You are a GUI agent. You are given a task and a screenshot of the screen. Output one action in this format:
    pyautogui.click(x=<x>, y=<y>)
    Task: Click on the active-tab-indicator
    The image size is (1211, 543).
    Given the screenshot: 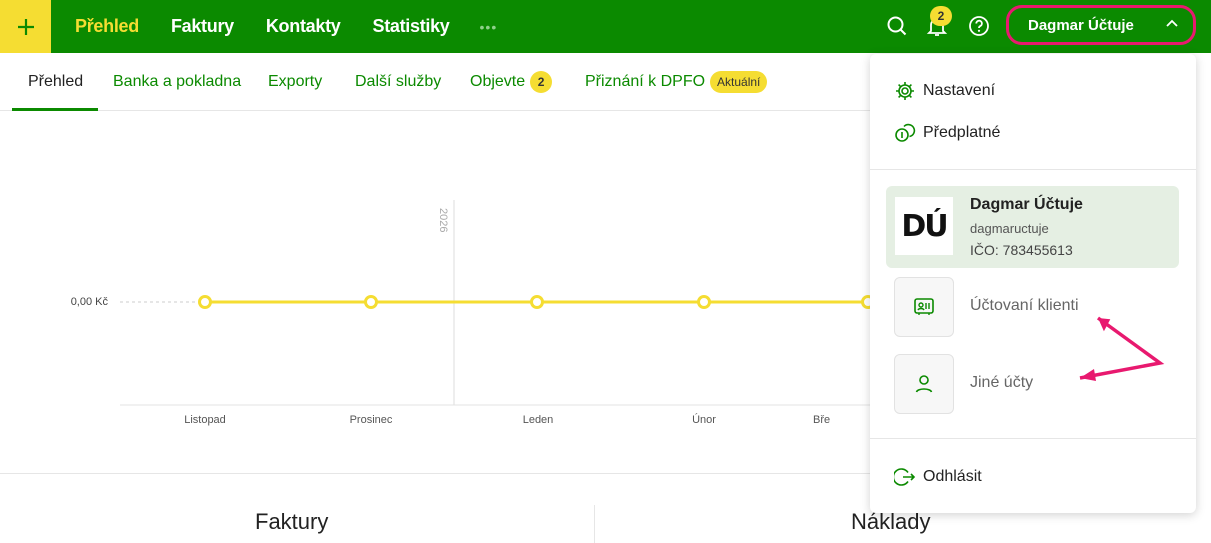 What is the action you would take?
    pyautogui.click(x=55, y=109)
    